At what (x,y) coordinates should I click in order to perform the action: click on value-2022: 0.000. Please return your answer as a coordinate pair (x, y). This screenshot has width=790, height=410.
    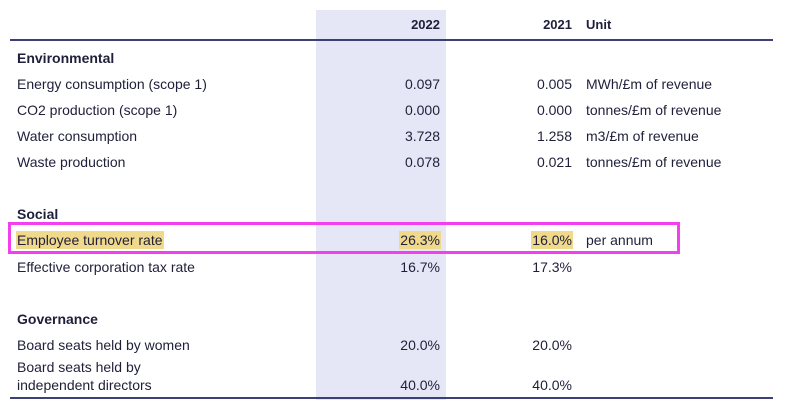
    Looking at the image, I should click on (422, 110).